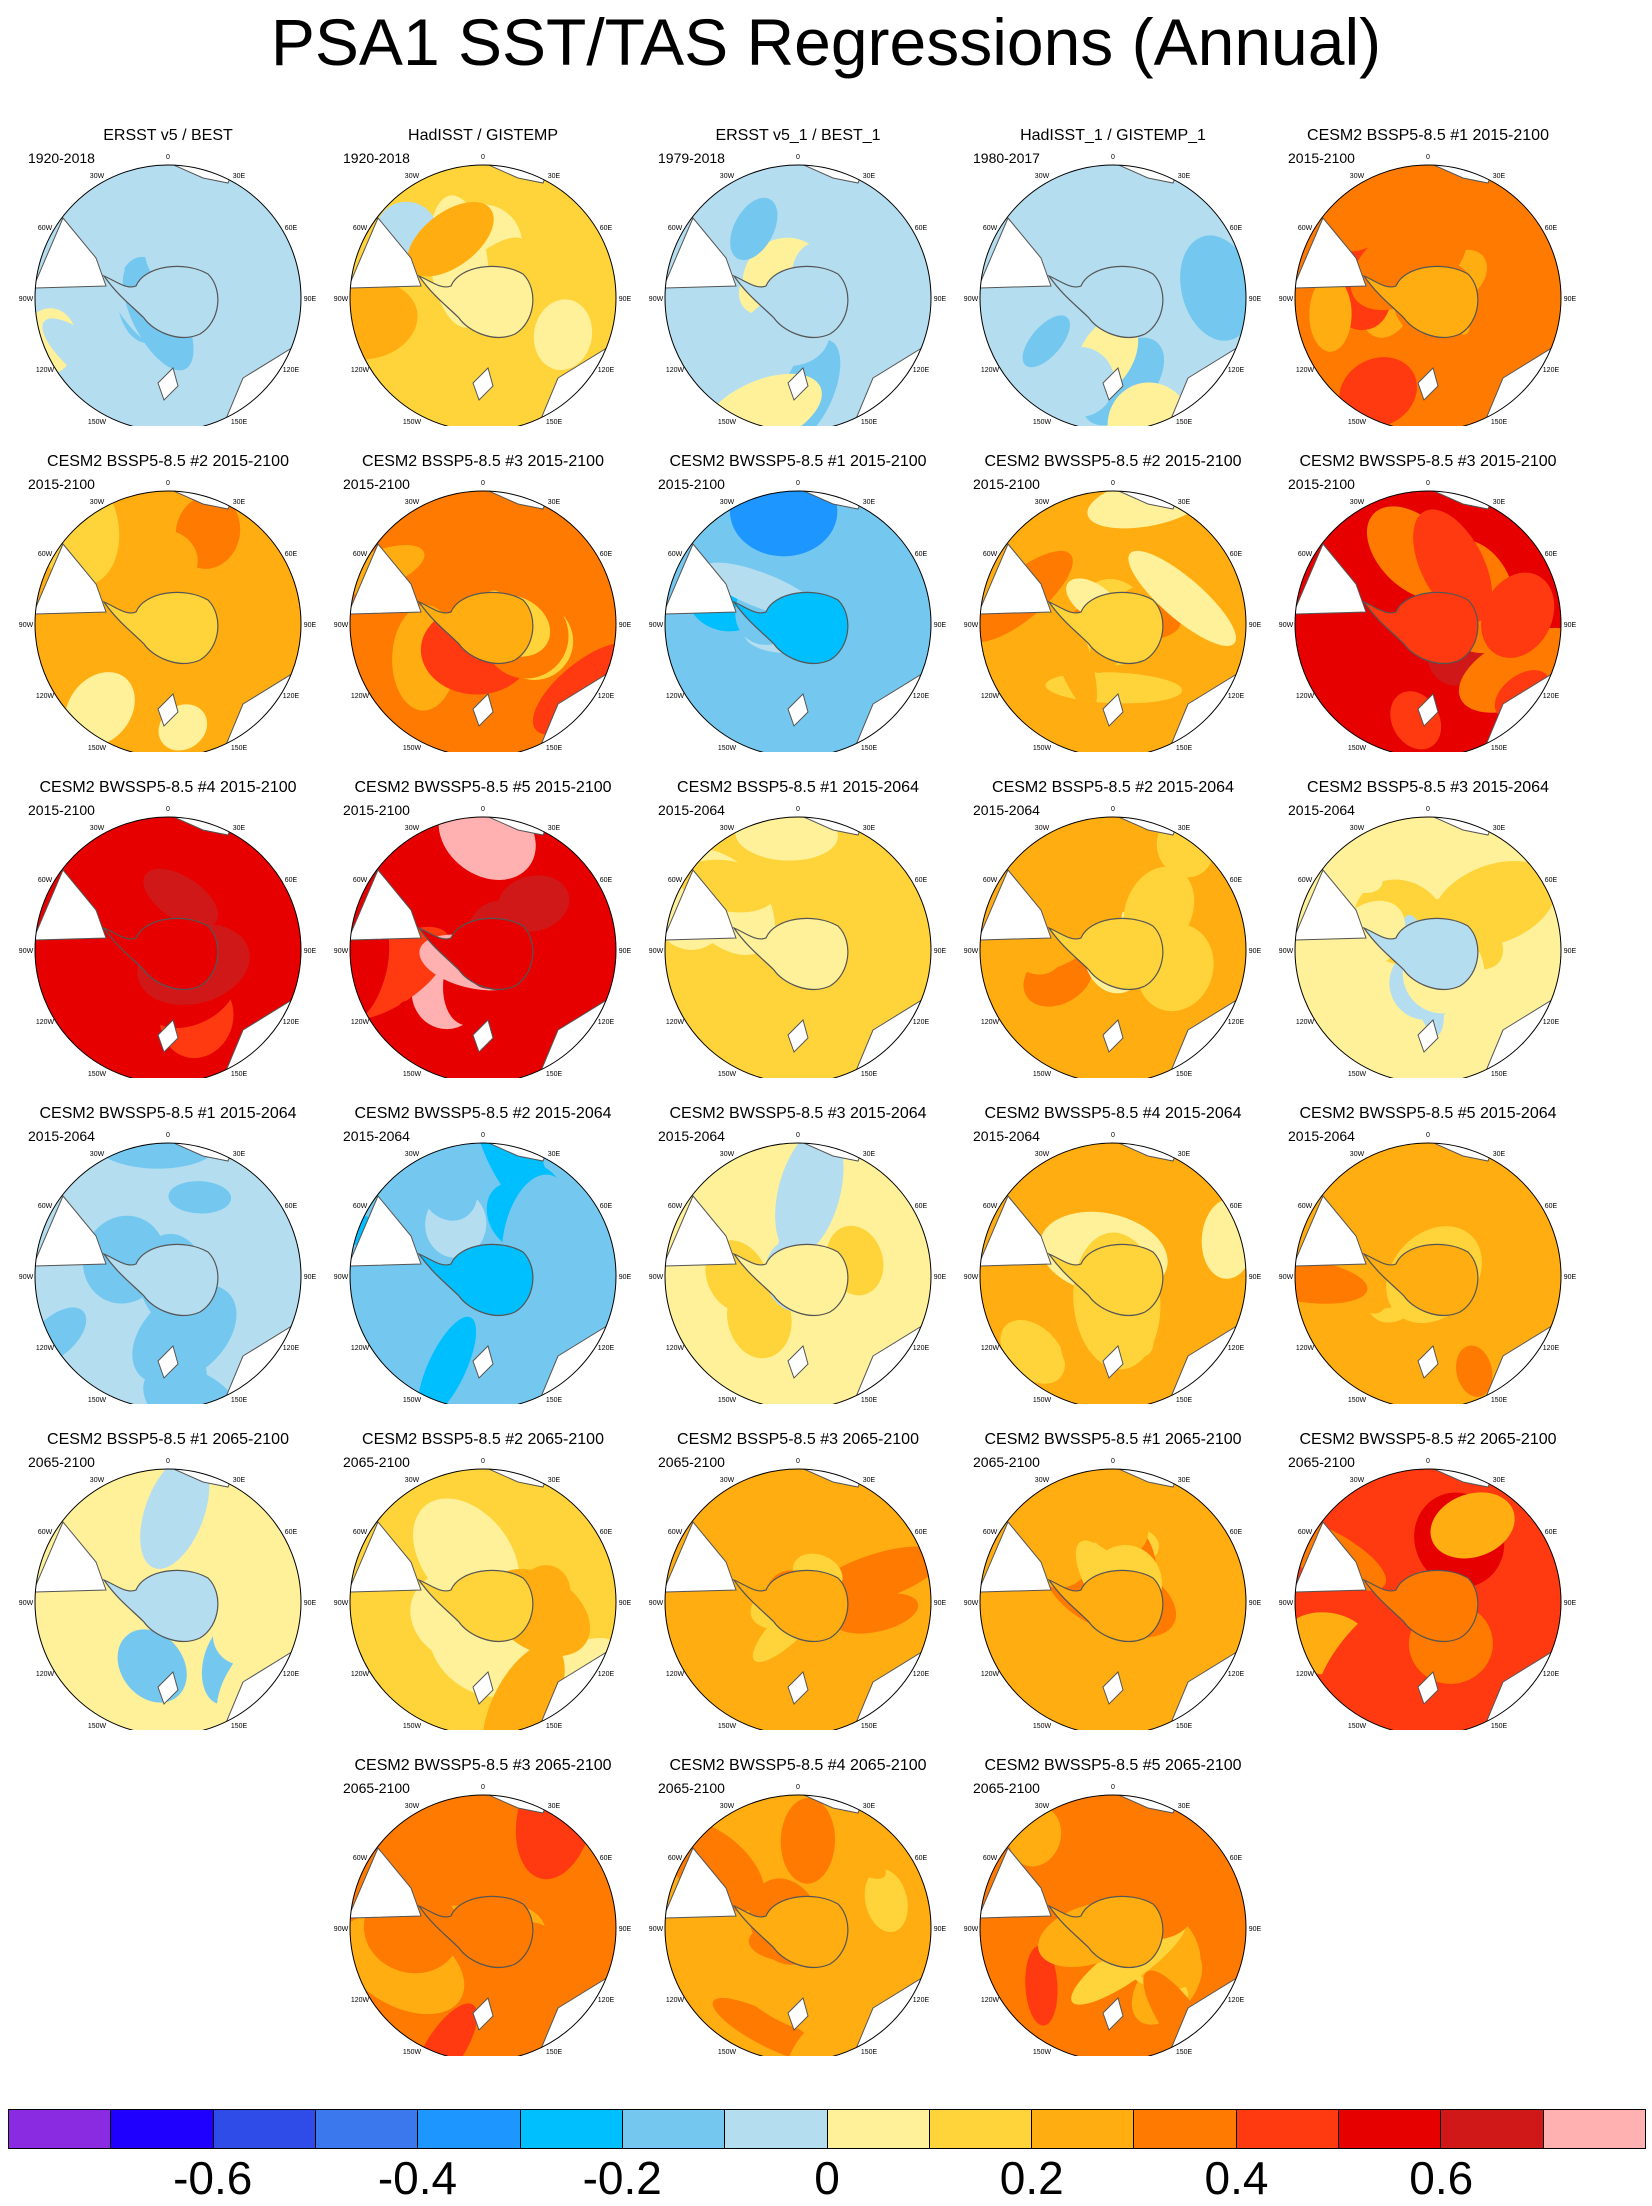 This screenshot has width=1652, height=2206. I want to click on panel-title: CESM2 BWSSP5-8.5 #3 2015-2064, so click(798, 1113).